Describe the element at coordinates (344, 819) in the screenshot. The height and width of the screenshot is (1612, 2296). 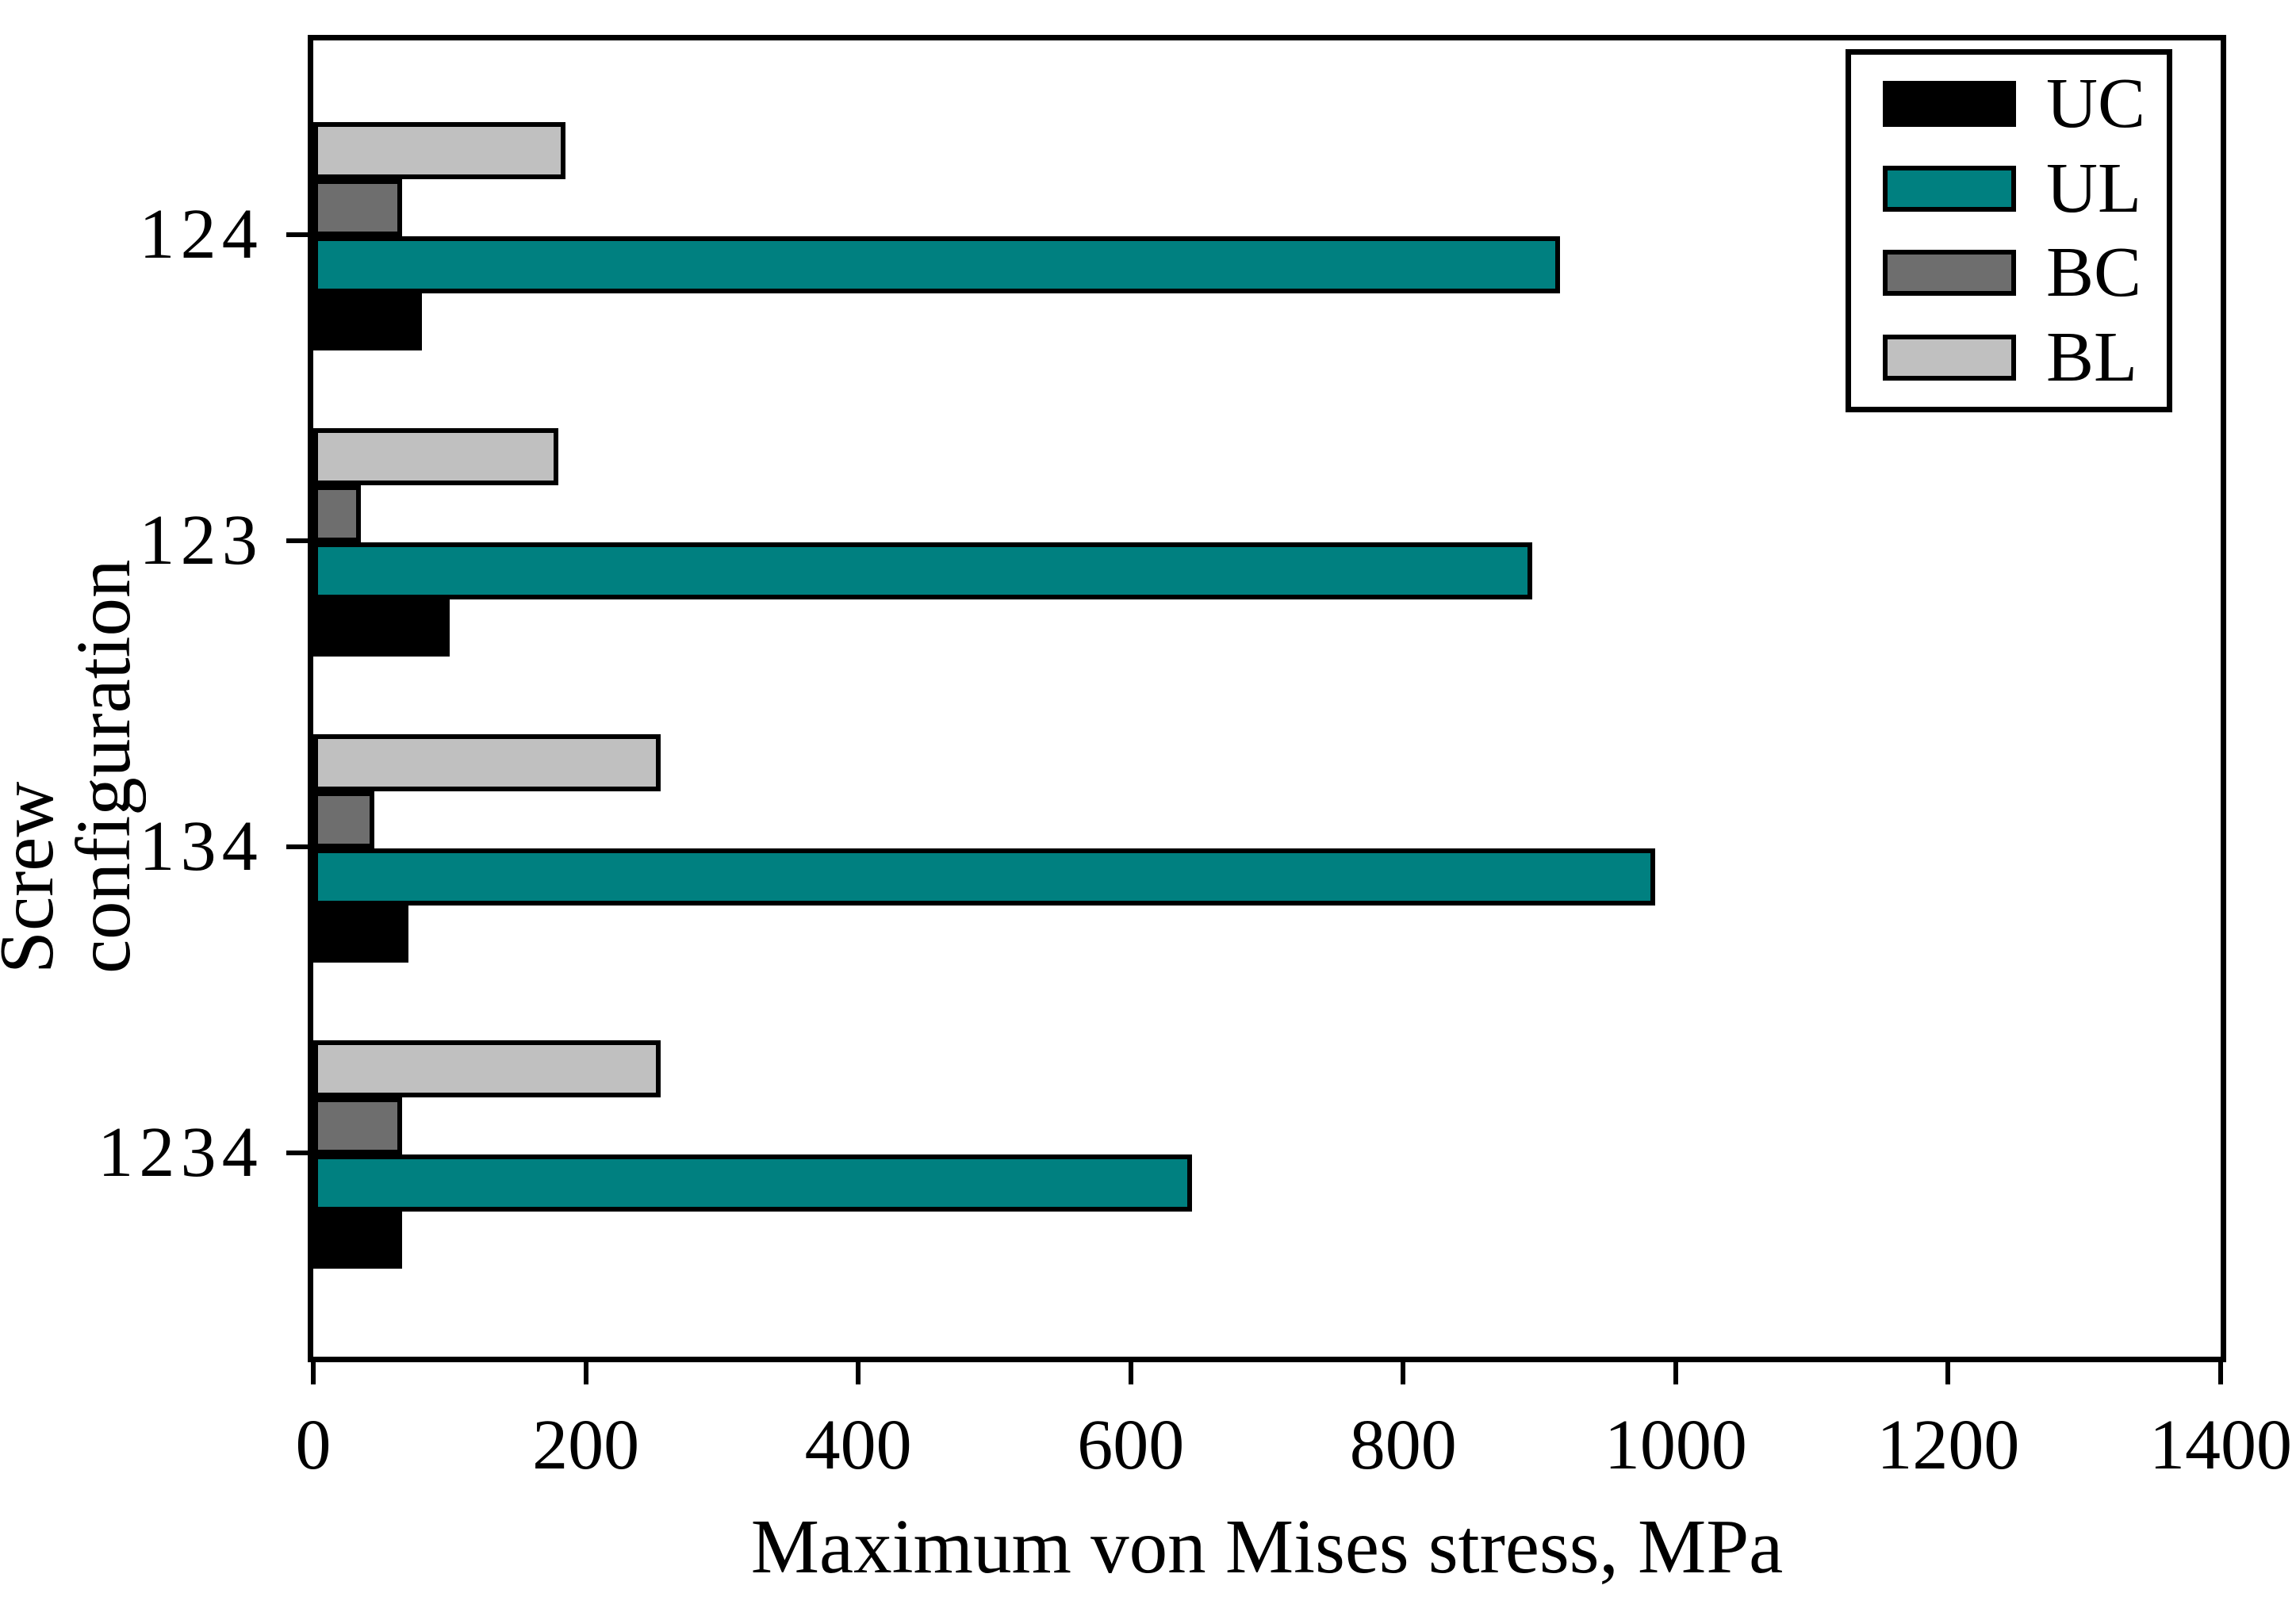
I see `bar-134-BC` at that location.